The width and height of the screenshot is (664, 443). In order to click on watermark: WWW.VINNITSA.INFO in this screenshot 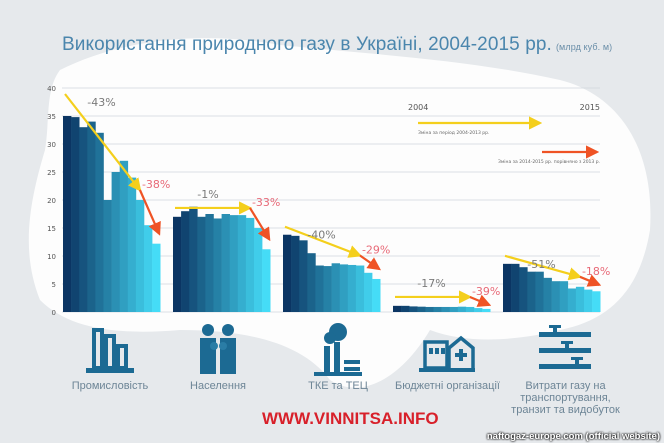, I will do `click(350, 418)`.